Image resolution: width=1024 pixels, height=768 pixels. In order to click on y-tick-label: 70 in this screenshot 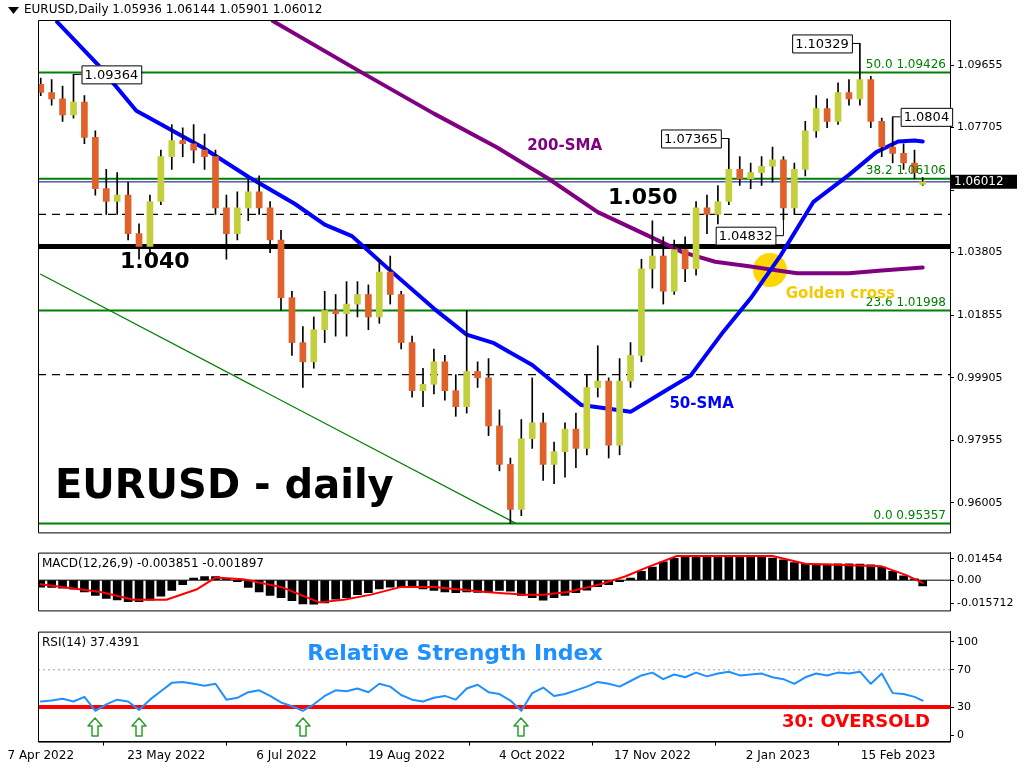, I will do `click(964, 669)`.